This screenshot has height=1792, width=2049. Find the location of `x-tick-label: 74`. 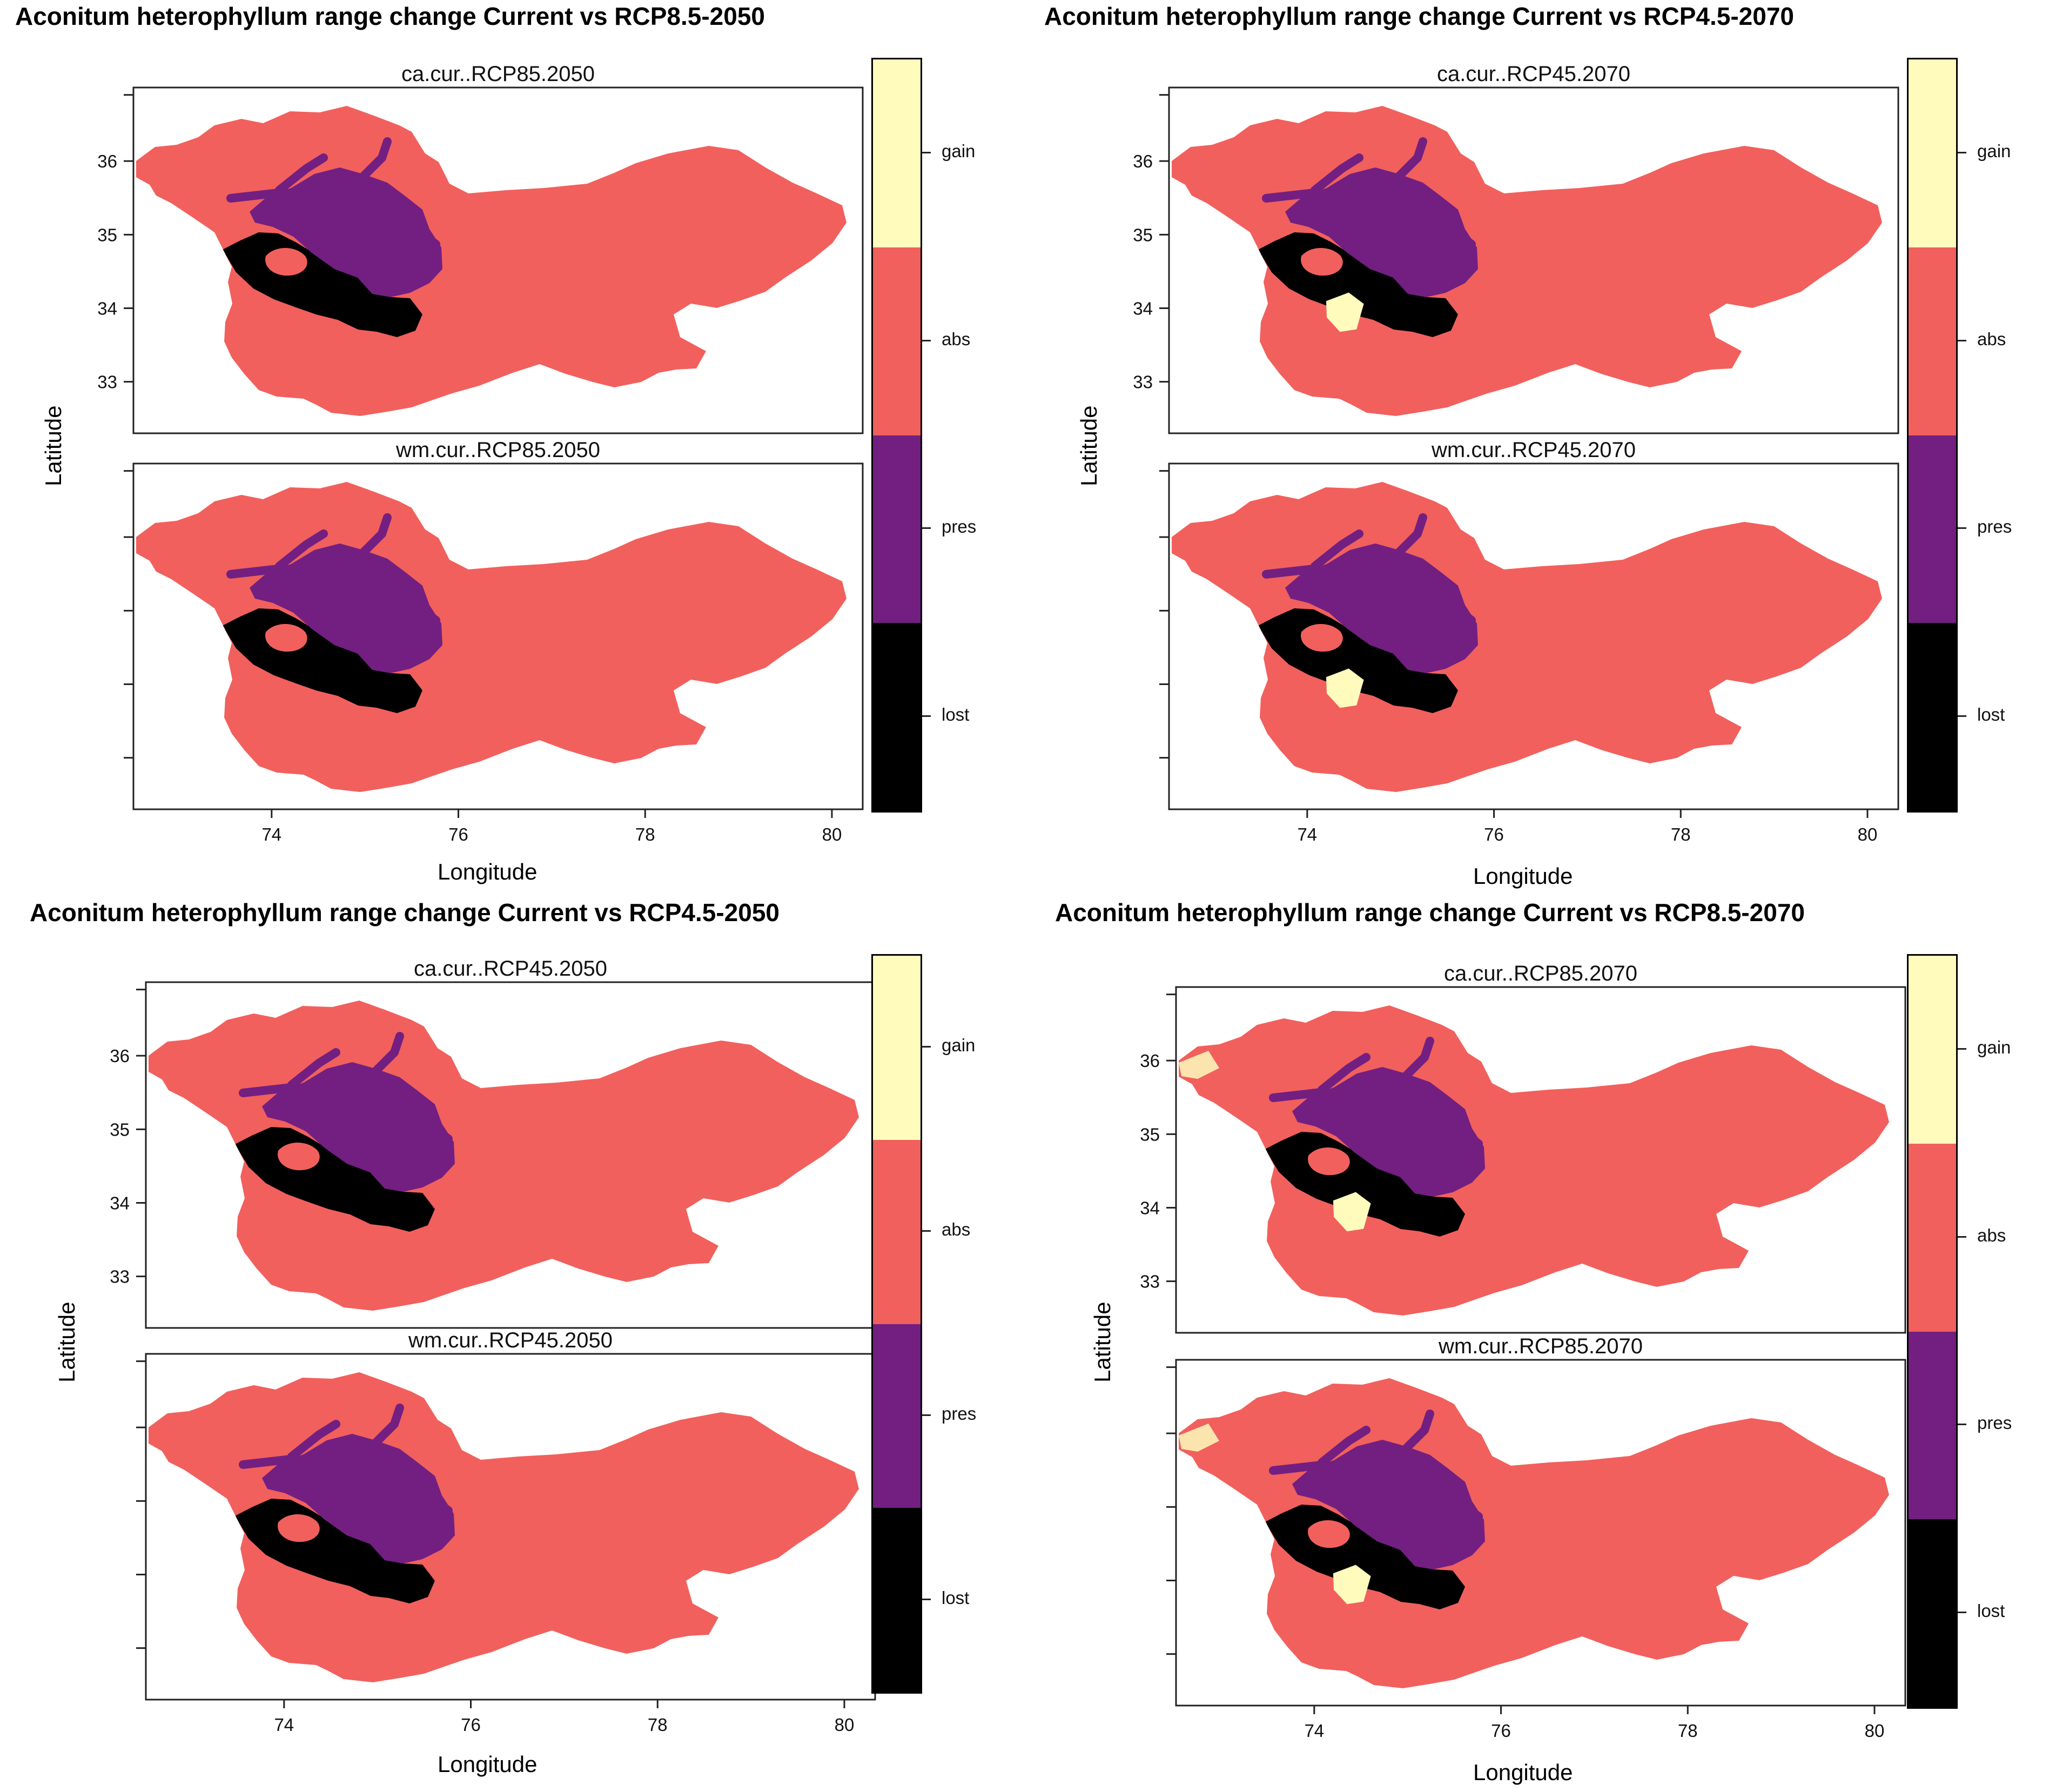

x-tick-label: 74 is located at coordinates (284, 1725).